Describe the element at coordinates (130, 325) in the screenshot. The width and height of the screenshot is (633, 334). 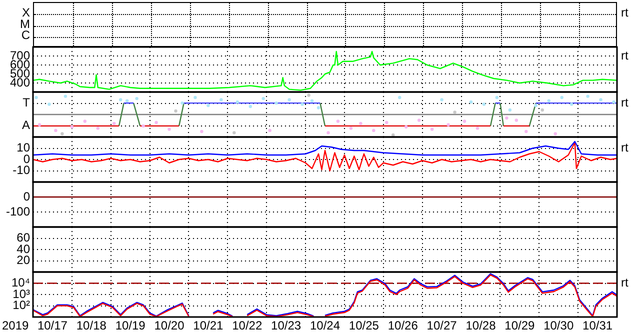
I see `x-tick-label: 10/19` at that location.